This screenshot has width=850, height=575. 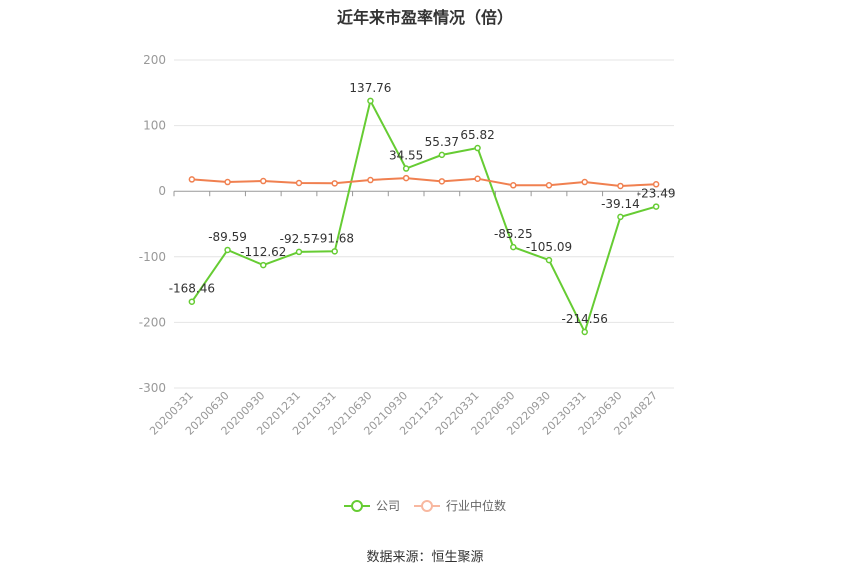 I want to click on company-data-label: -214.56, so click(x=585, y=319).